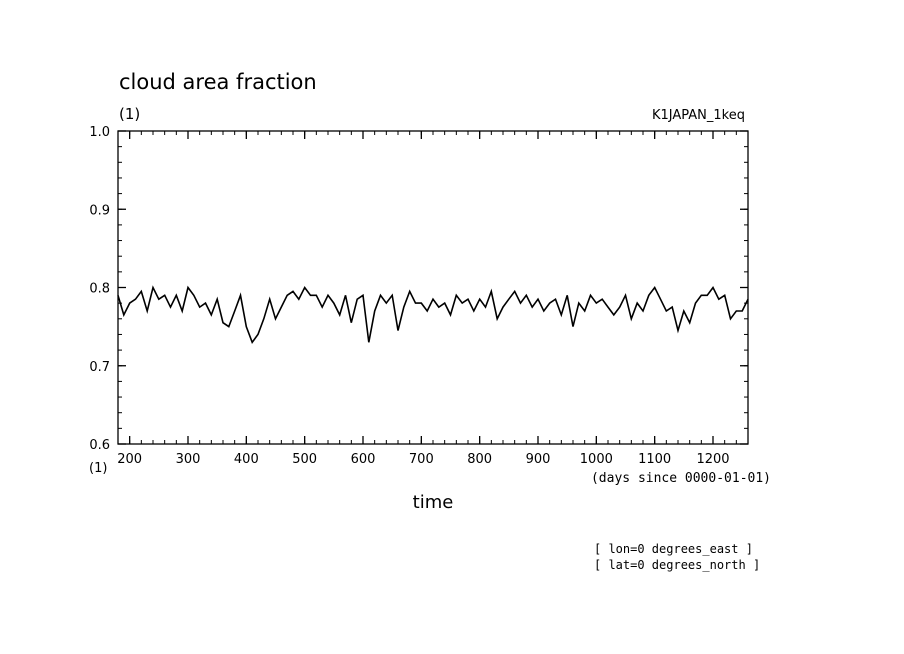 This screenshot has height=654, width=904. What do you see at coordinates (433, 502) in the screenshot?
I see `x-axis-label: time` at bounding box center [433, 502].